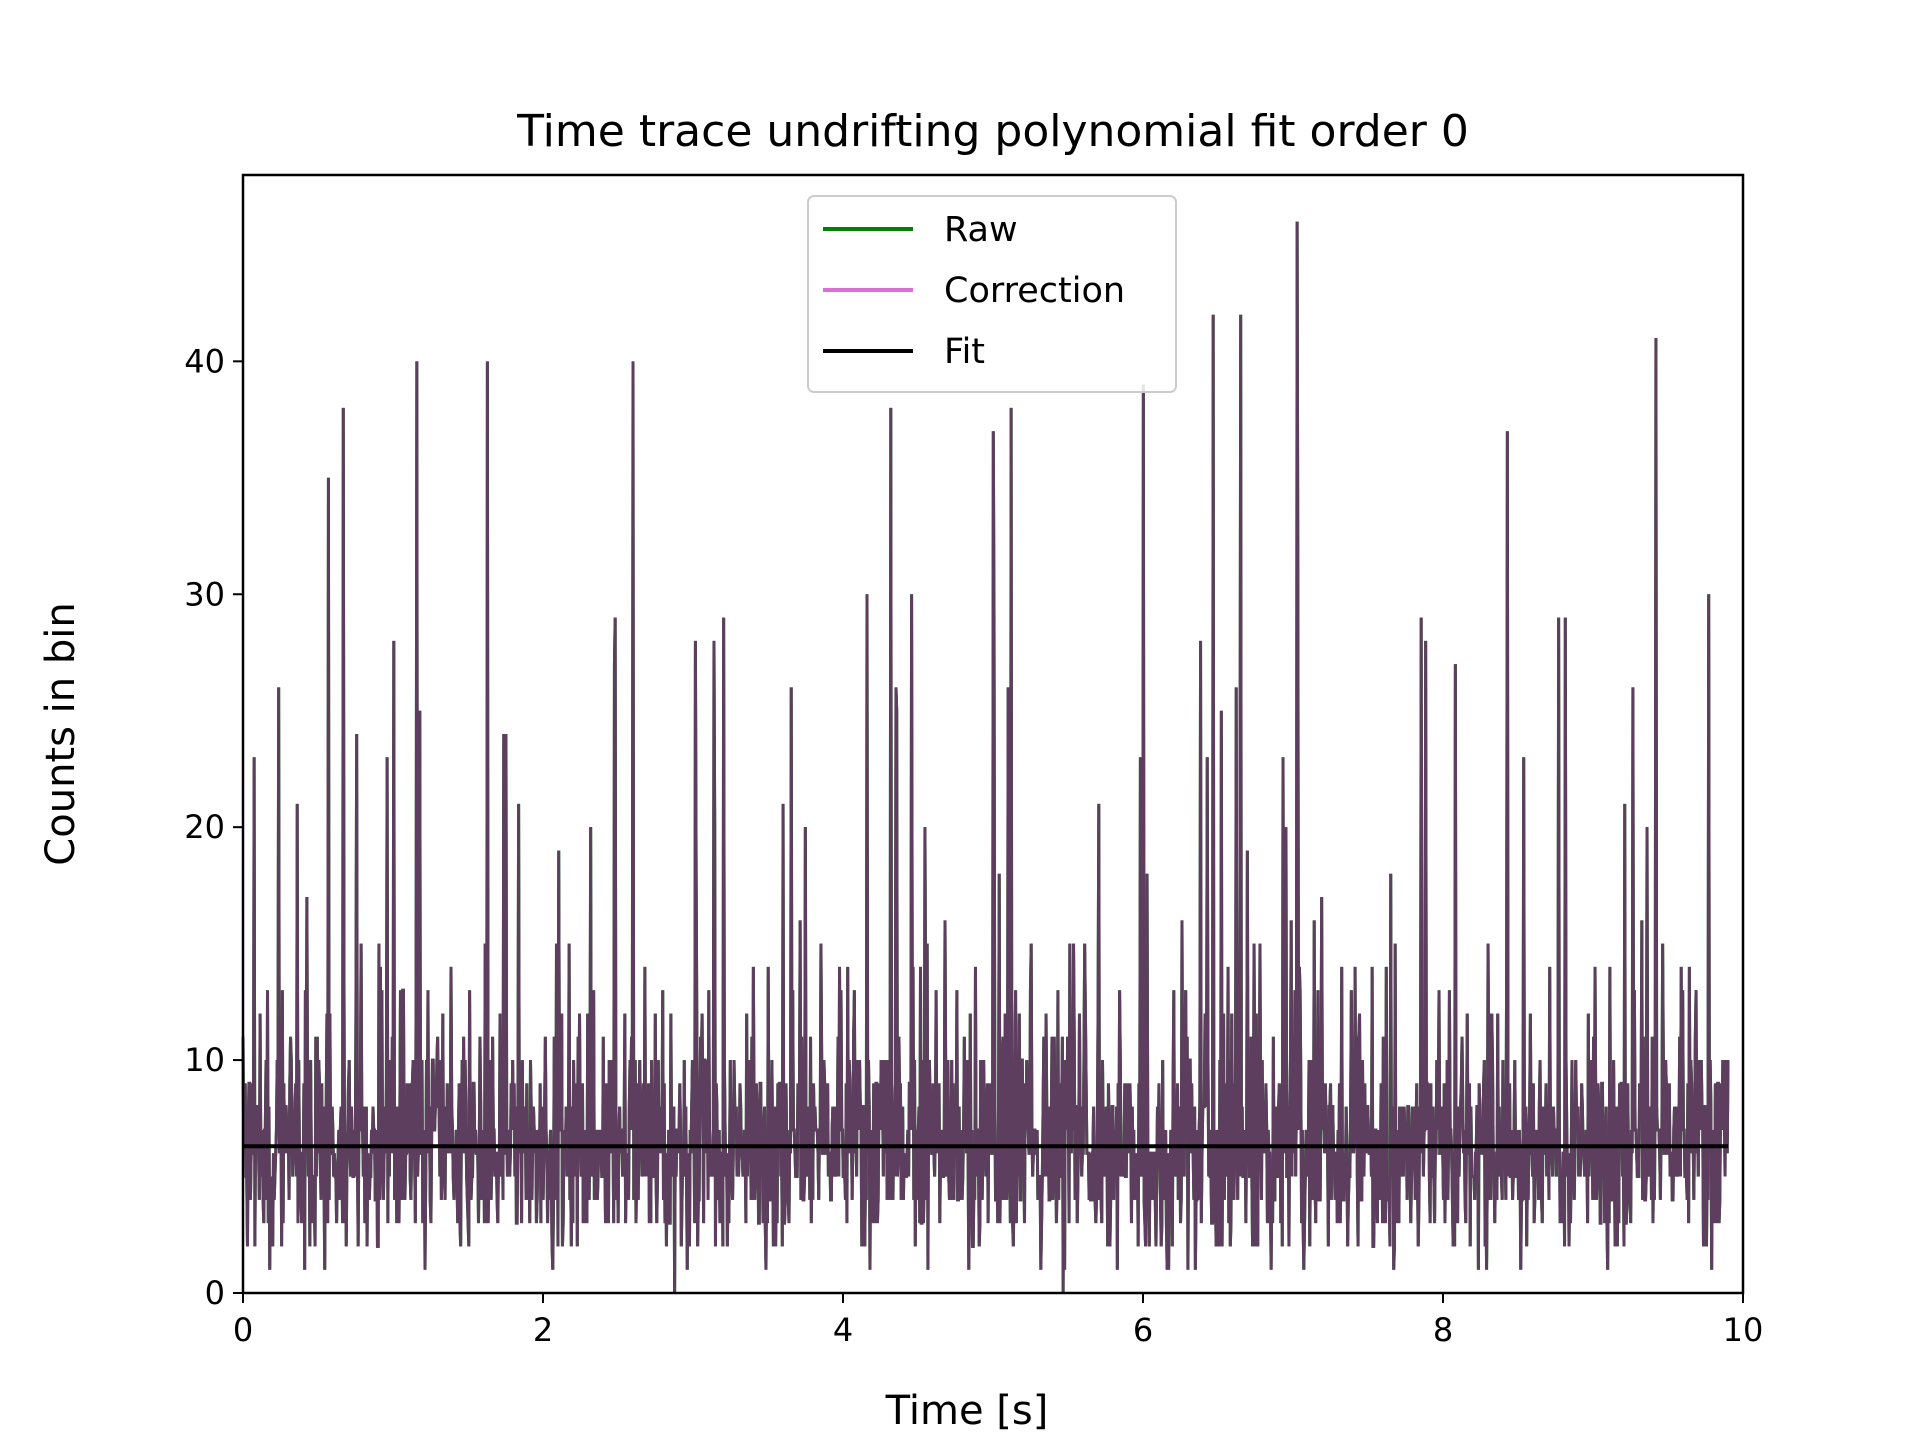 This screenshot has width=1920, height=1440. Describe the element at coordinates (243, 1330) in the screenshot. I see `x-tick-label: 0` at that location.